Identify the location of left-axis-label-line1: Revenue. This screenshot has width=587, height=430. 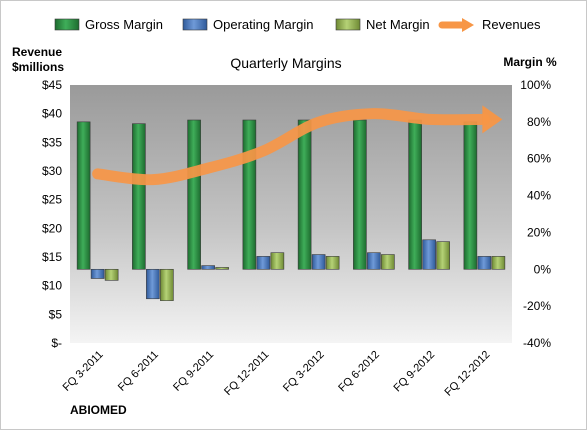
(37, 52).